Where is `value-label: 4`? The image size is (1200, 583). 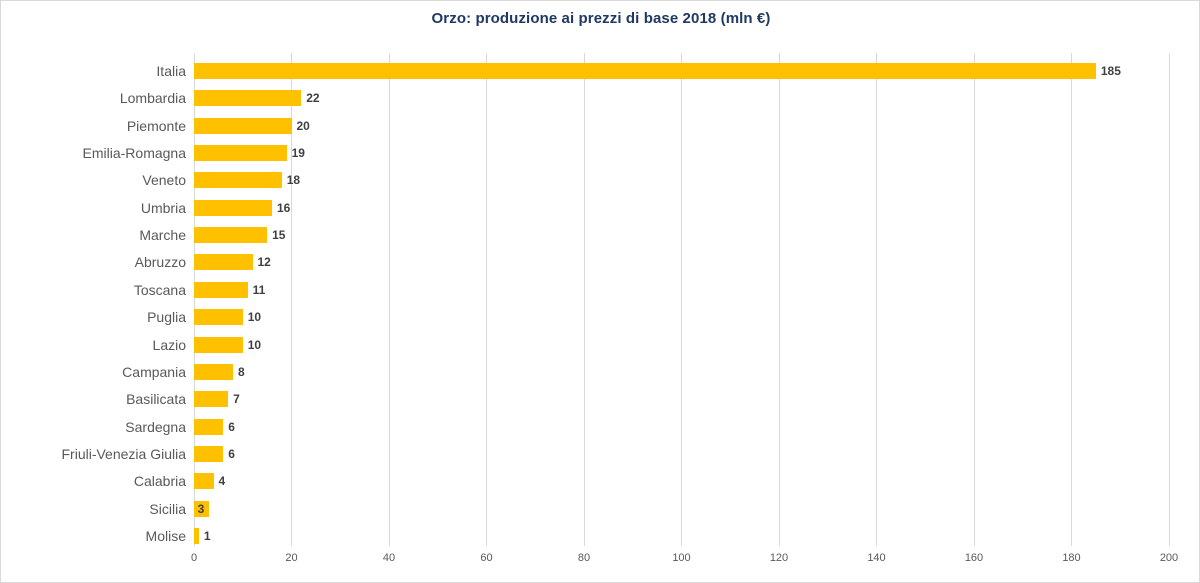 value-label: 4 is located at coordinates (222, 481).